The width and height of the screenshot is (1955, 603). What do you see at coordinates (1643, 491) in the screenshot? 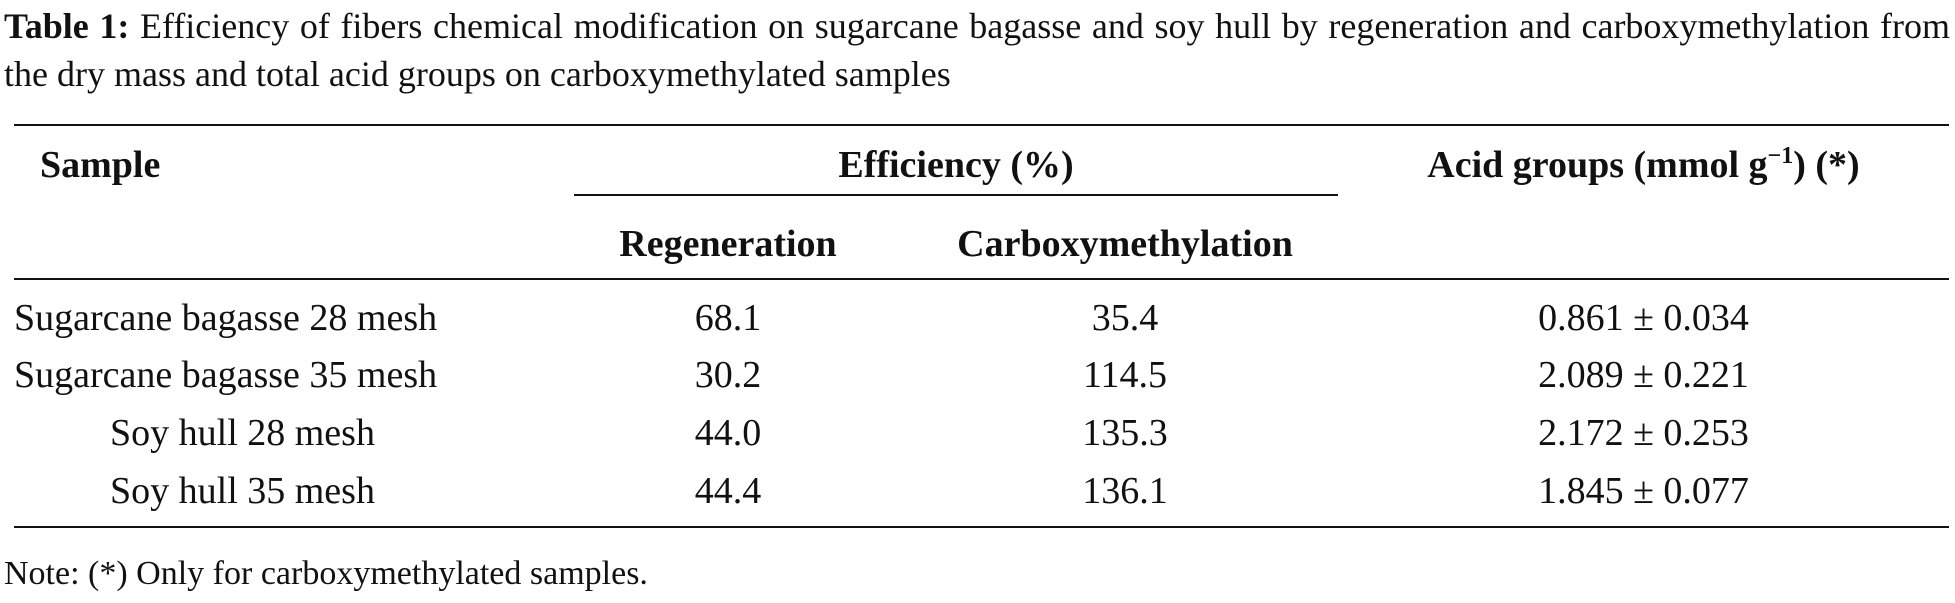
I see `row-acid-groups: 1.845 ± 0.077` at bounding box center [1643, 491].